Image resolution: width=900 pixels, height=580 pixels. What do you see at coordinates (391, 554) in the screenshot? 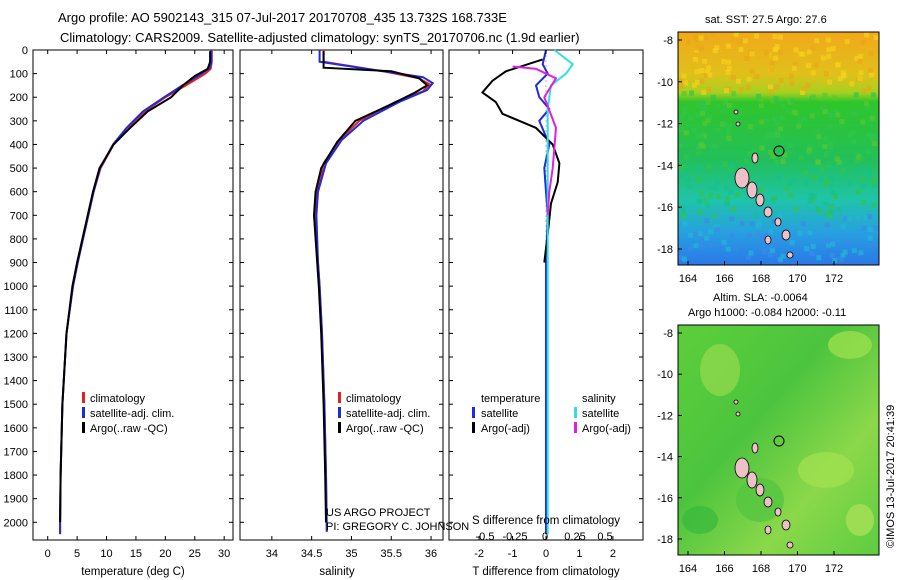
I see `x-tick-label: 35.5` at bounding box center [391, 554].